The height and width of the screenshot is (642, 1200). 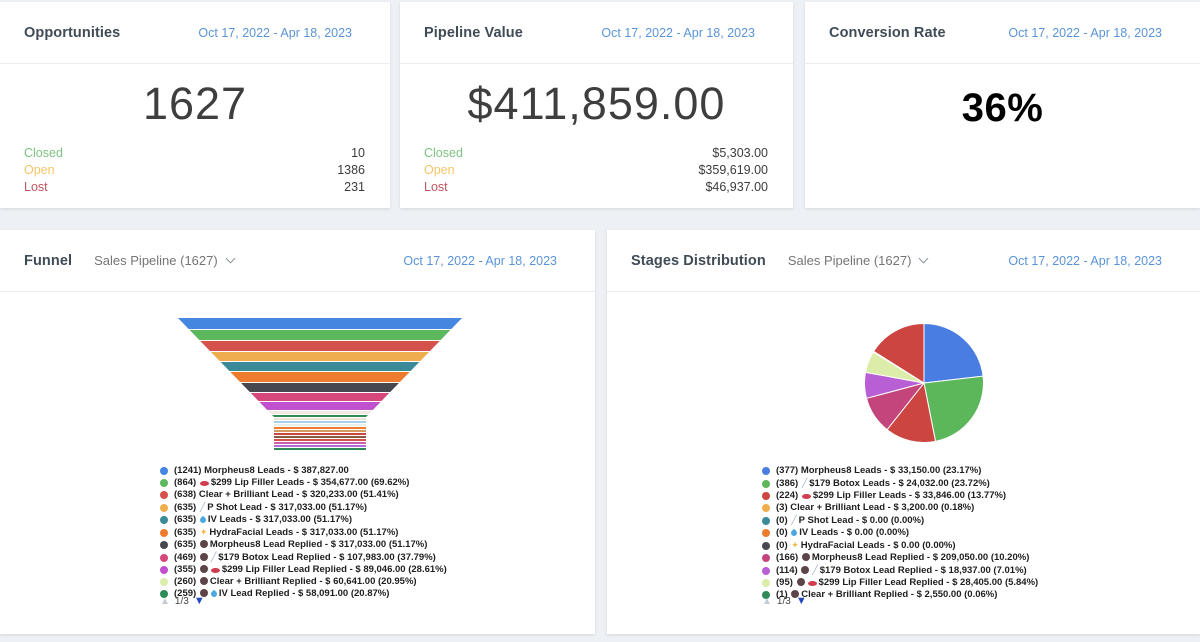 I want to click on legend-item: (0) ╱ P Shot Lead - $ 0.00 (0.00%), so click(x=900, y=521).